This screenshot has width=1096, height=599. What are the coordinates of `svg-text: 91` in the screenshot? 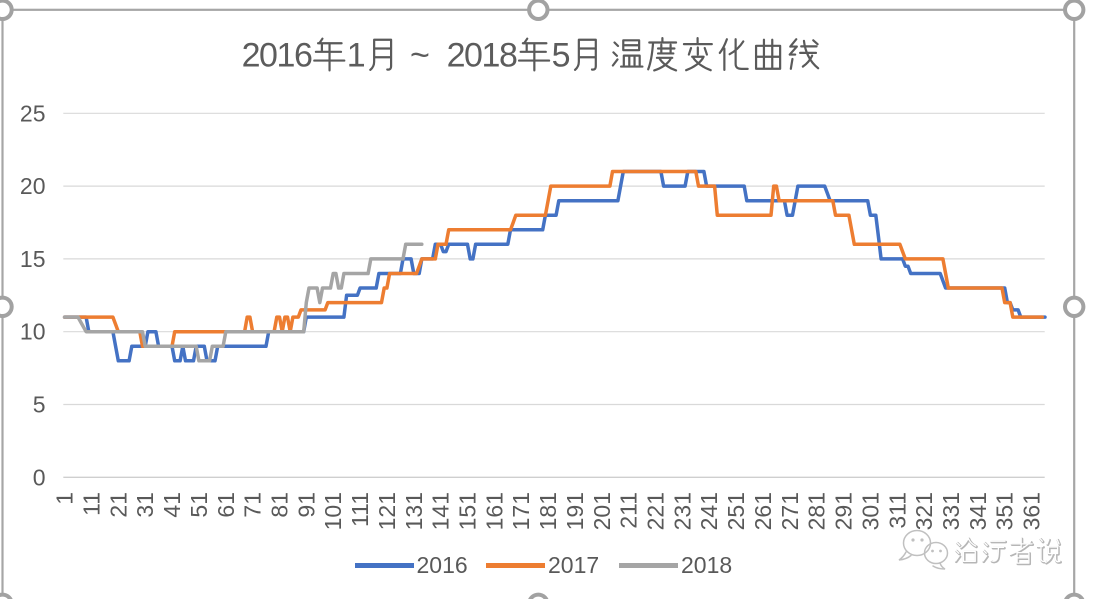 It's located at (306, 505).